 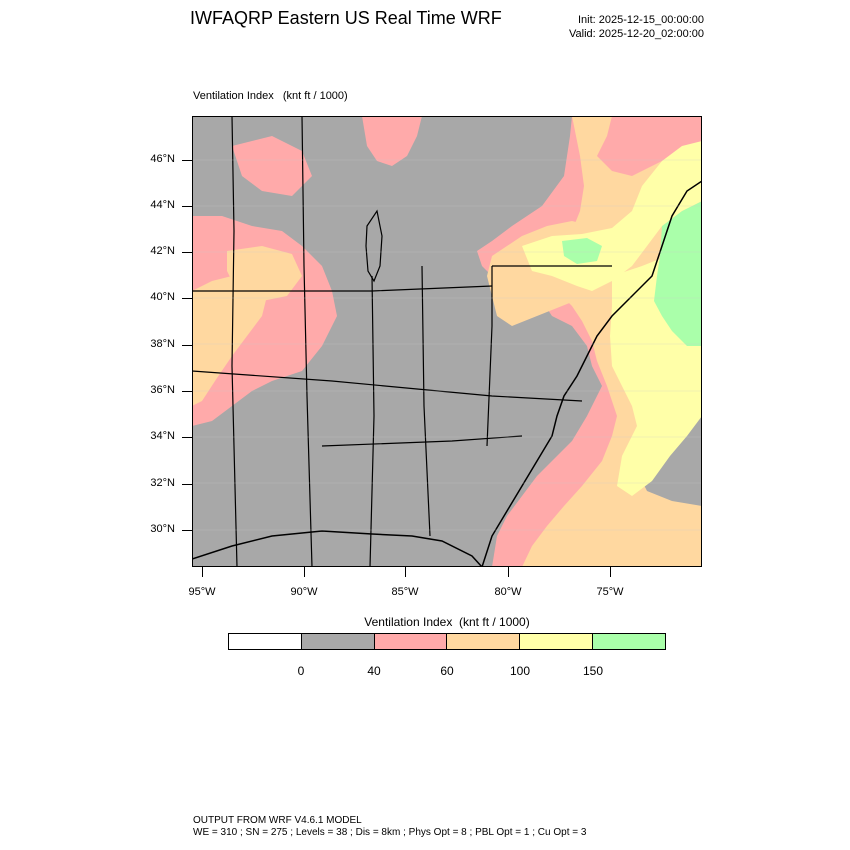 I want to click on model-info-line1: OUTPUT FROM WRF V4.6.1 MODEL, so click(x=277, y=820).